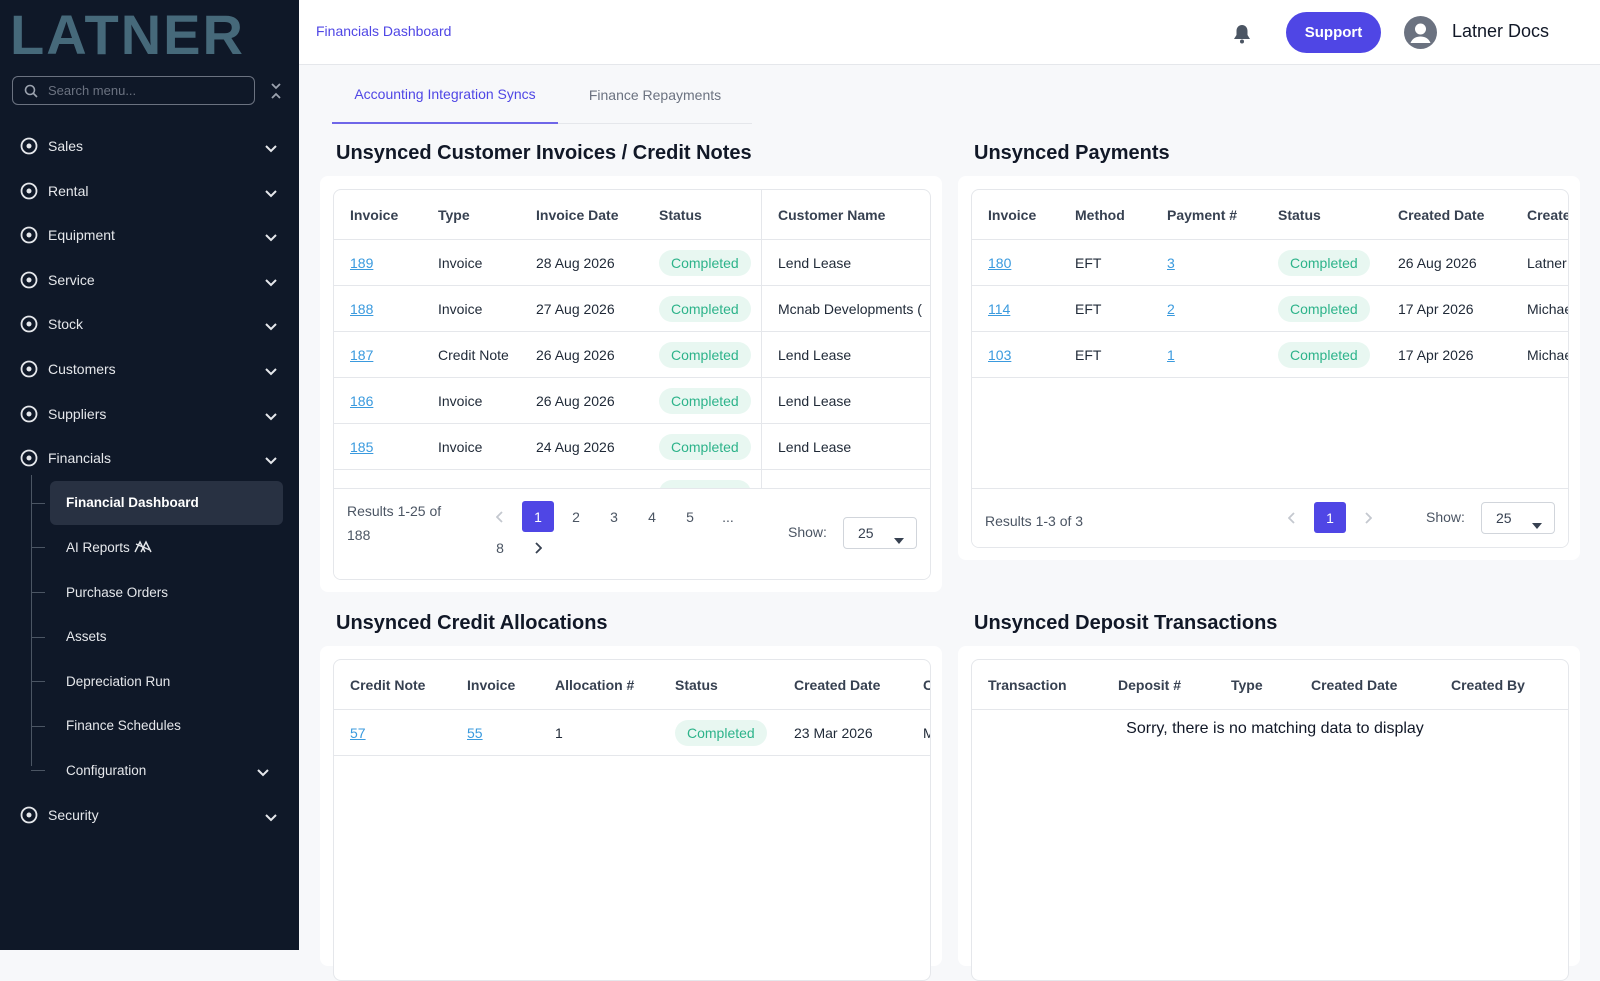  Describe the element at coordinates (149, 369) in the screenshot. I see `menu-item: Customers` at that location.